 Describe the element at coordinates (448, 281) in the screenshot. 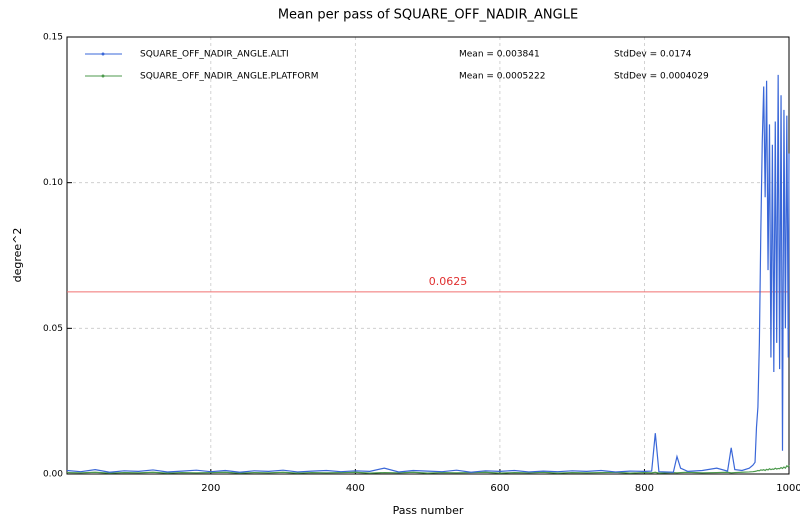

I see `reference-label: 0.0625` at that location.